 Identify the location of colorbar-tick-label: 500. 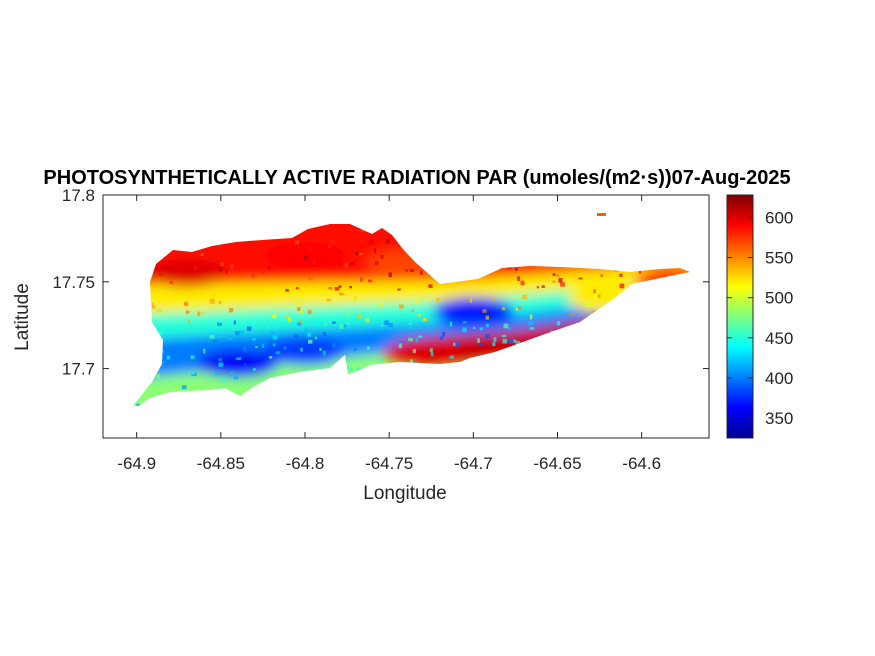
(779, 298).